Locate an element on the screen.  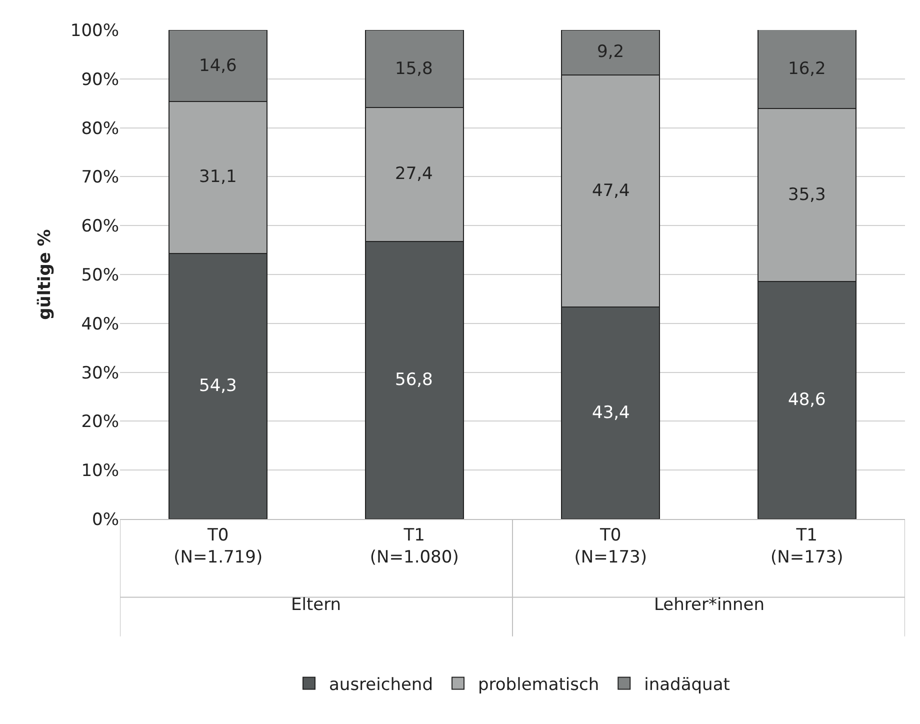
y-tick-label: 30% is located at coordinates (100, 373).